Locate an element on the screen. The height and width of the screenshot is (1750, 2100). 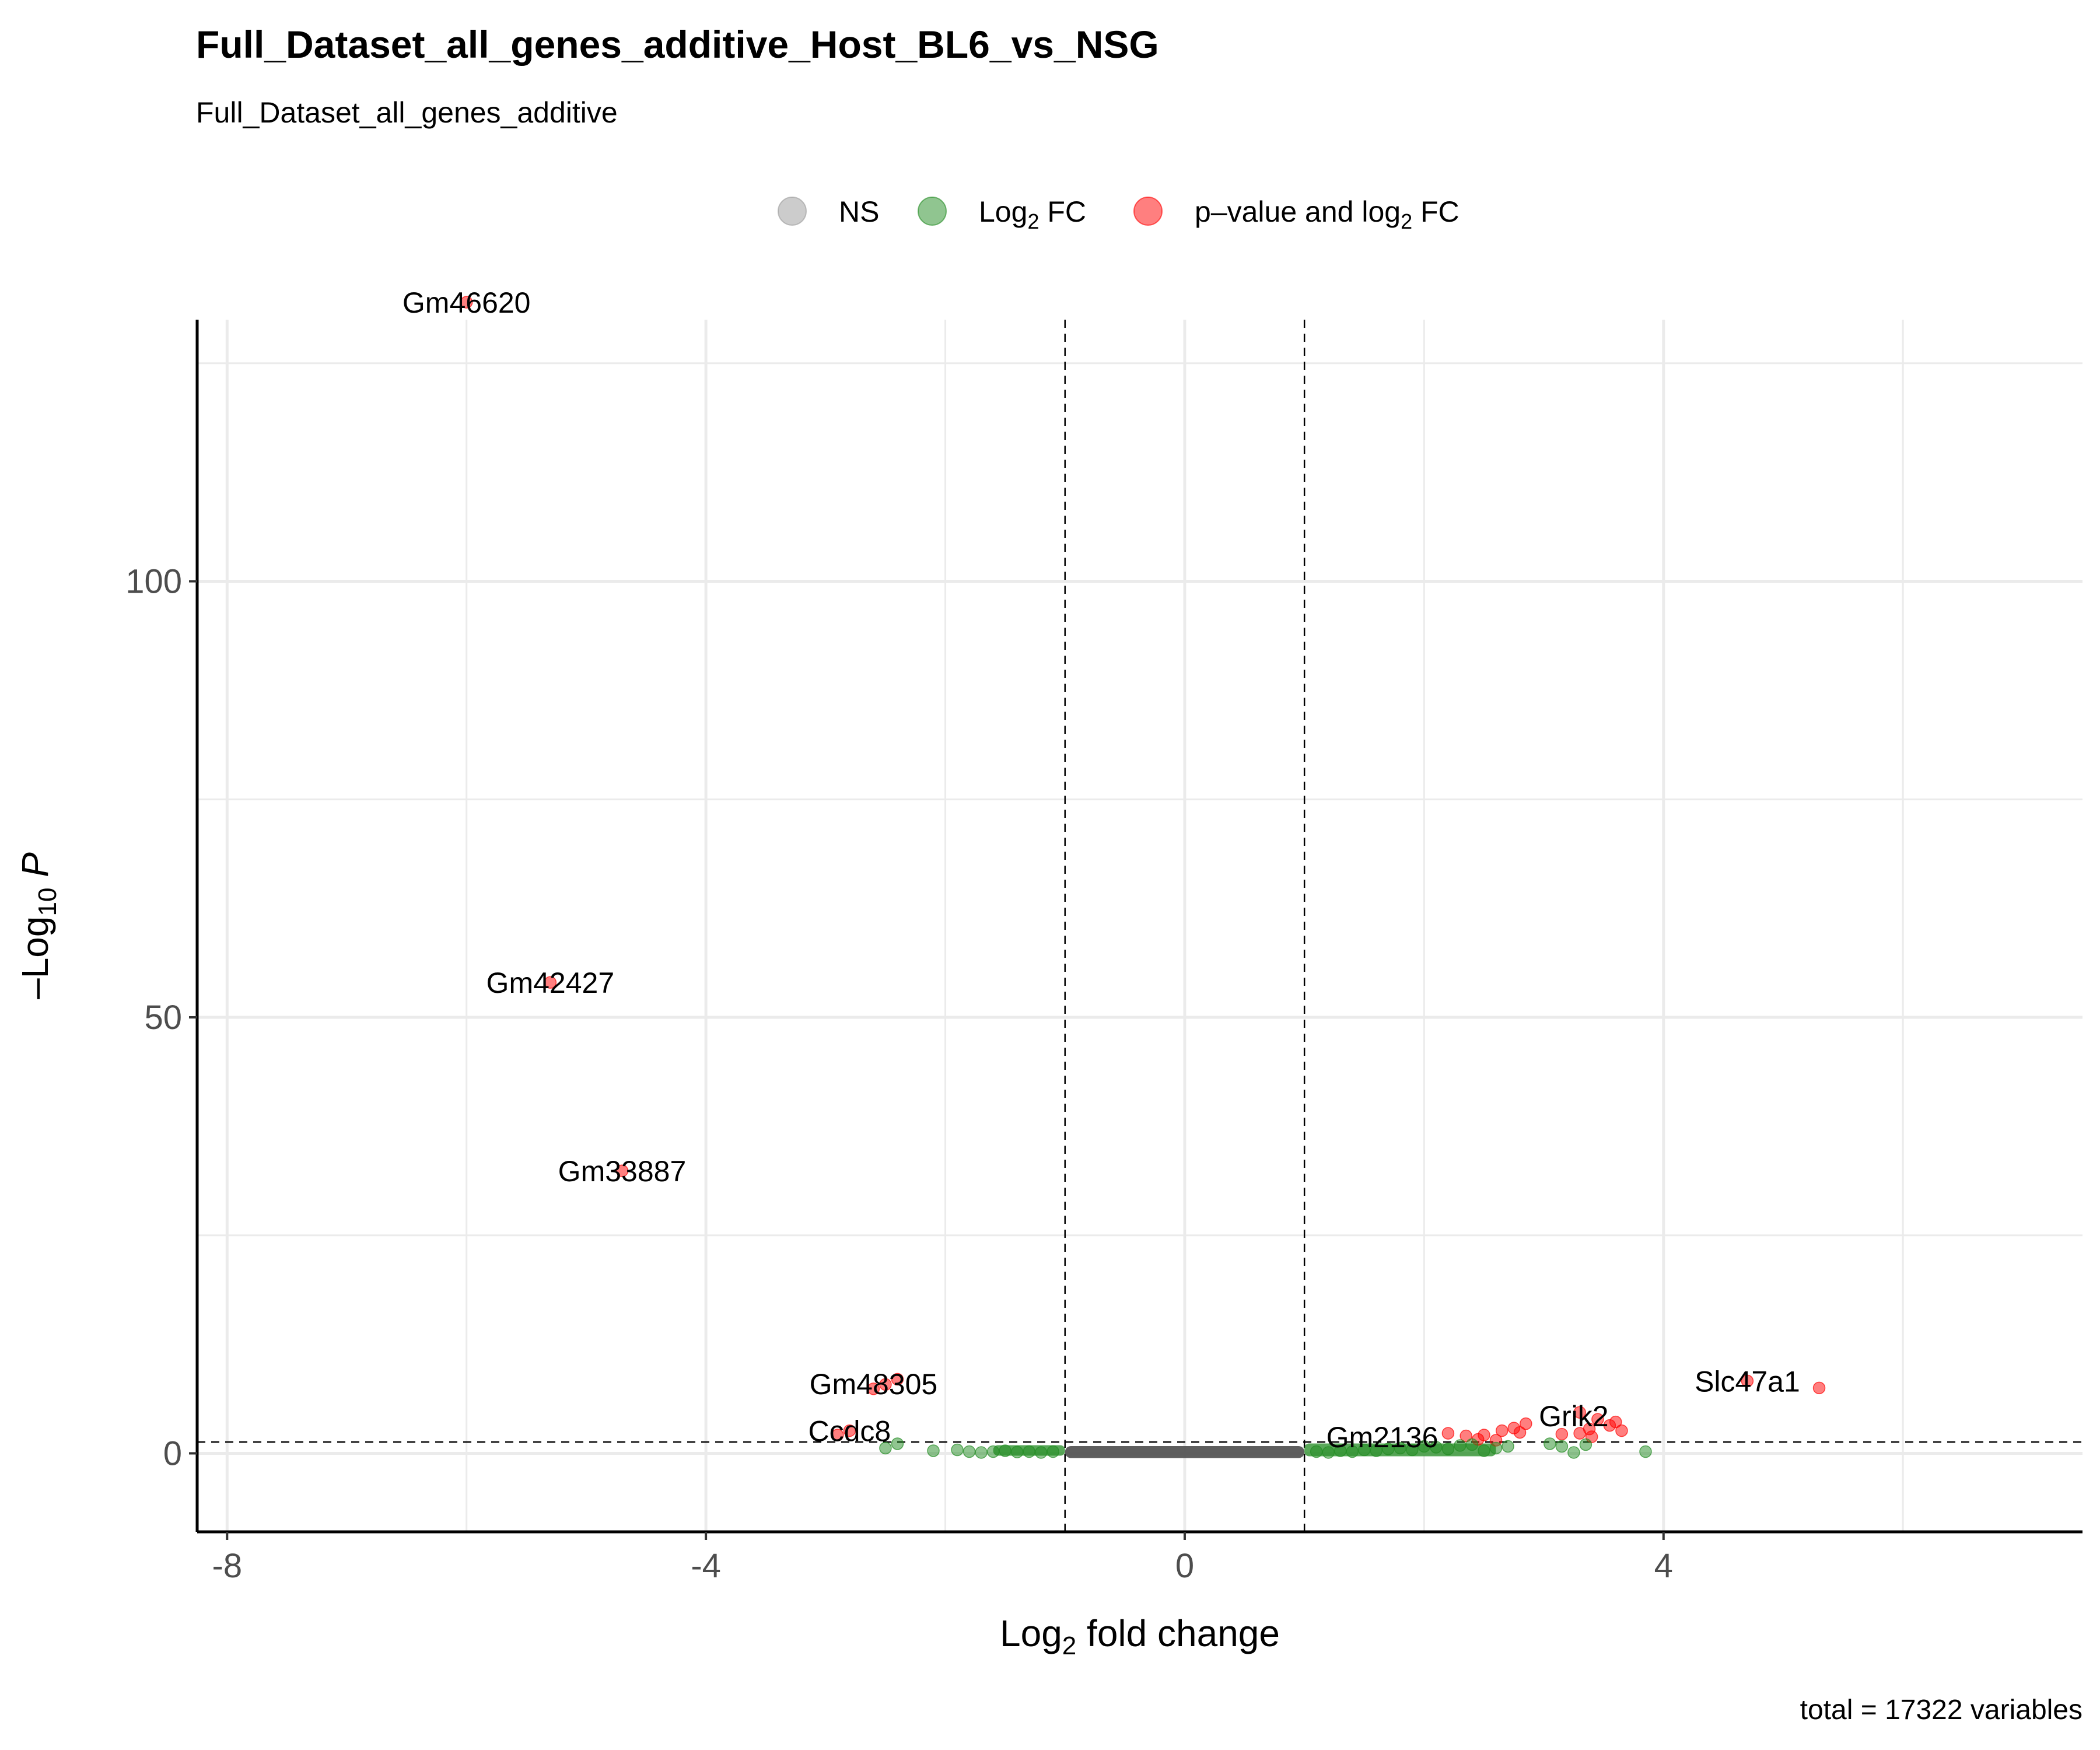
gene-label: Gm2136 is located at coordinates (1382, 1437).